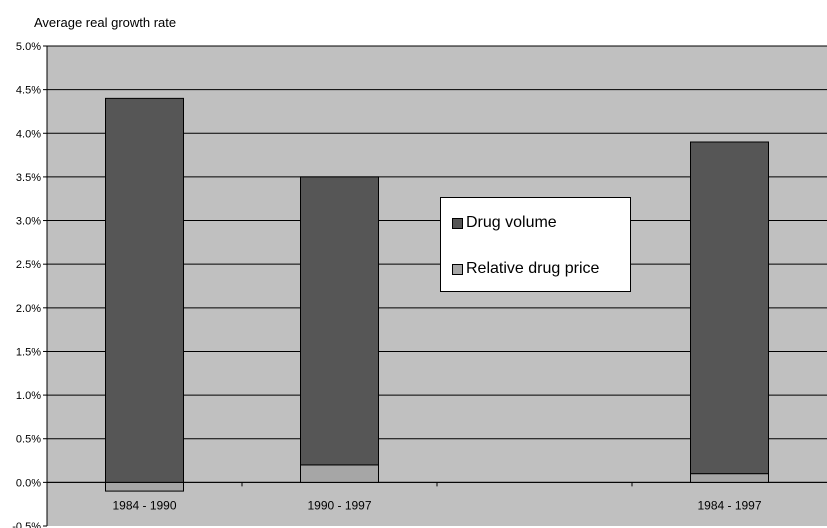  Describe the element at coordinates (457, 269) in the screenshot. I see `legend-swatch-relative-drug-price` at that location.